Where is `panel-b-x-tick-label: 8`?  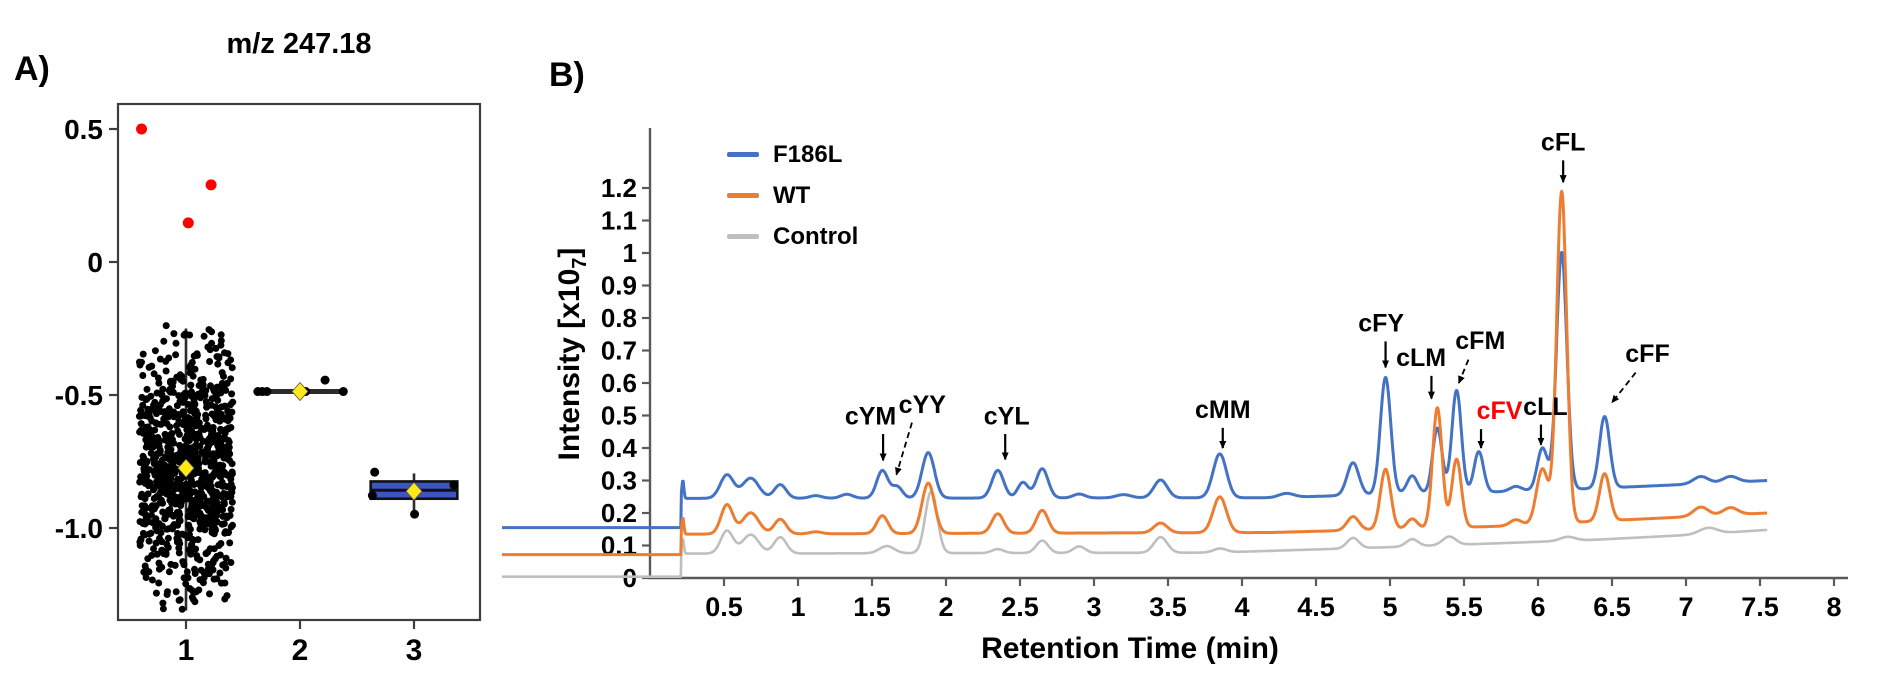 panel-b-x-tick-label: 8 is located at coordinates (1833, 607).